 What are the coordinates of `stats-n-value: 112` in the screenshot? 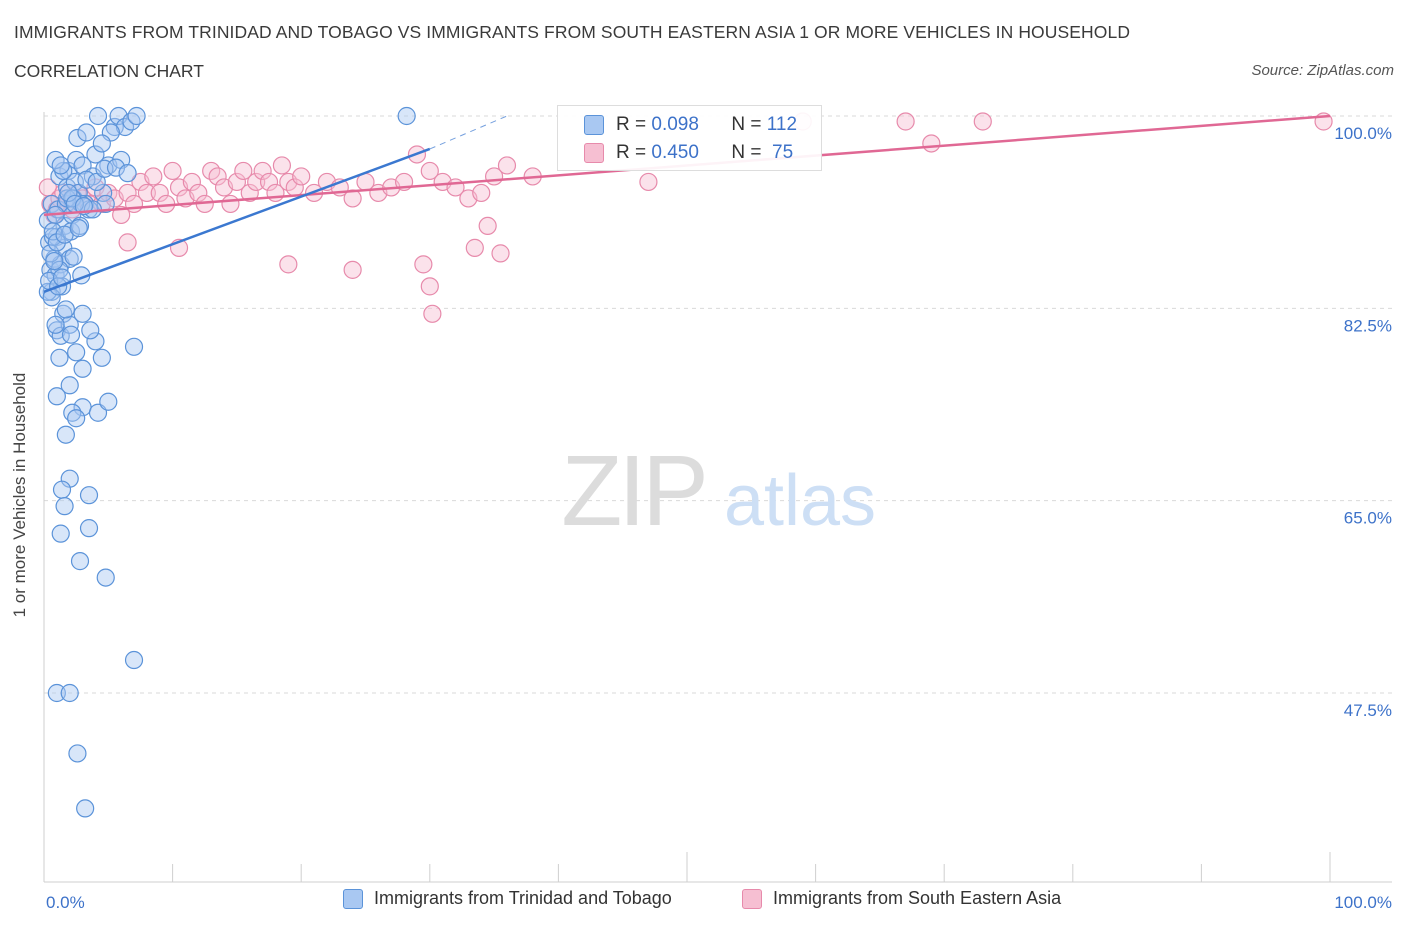 It's located at (782, 124).